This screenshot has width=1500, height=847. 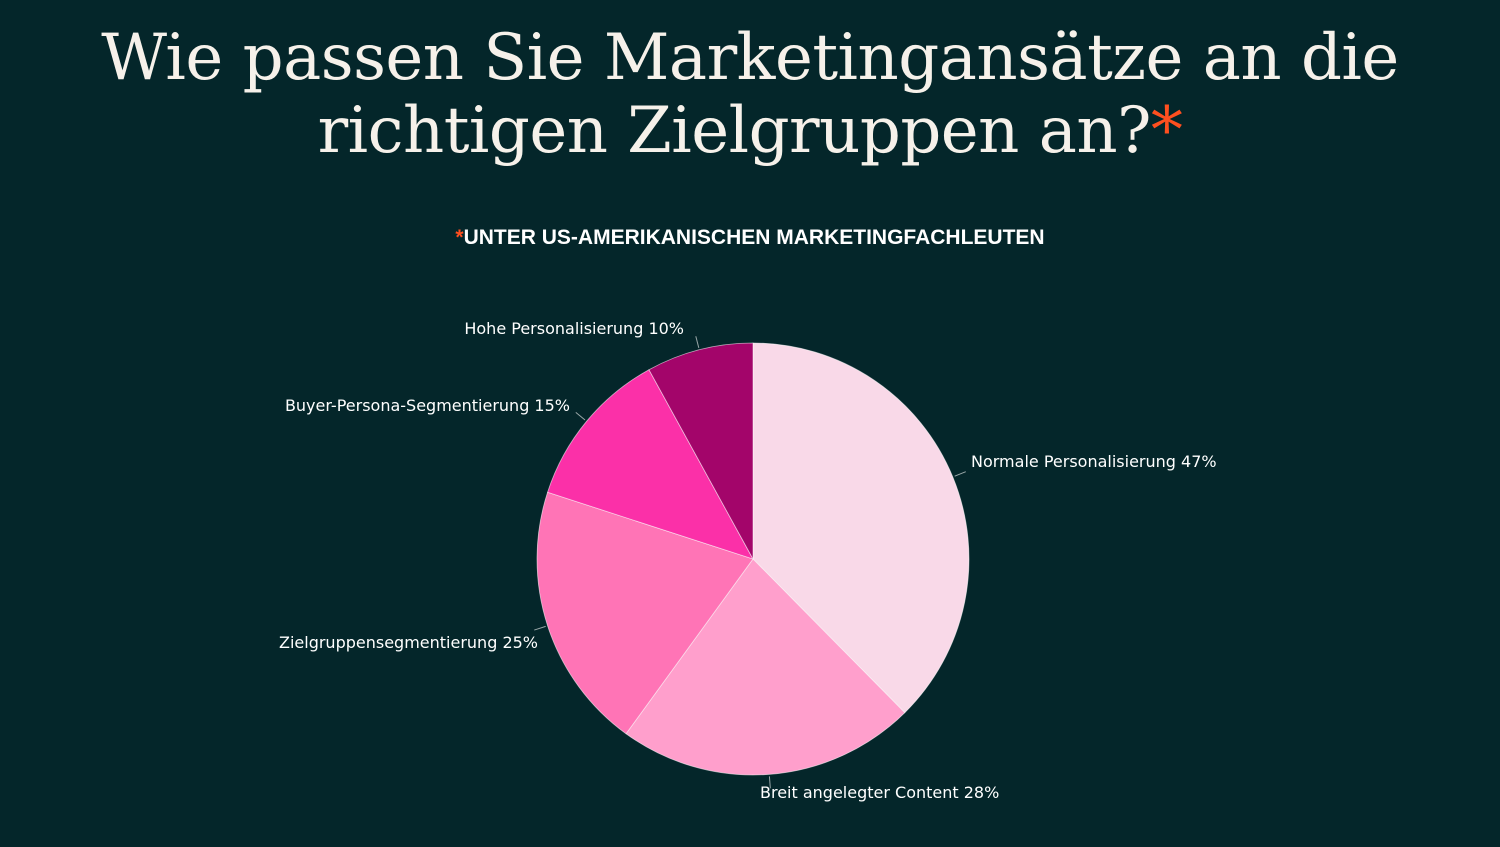 What do you see at coordinates (750, 58) in the screenshot?
I see `title-line-1: Wie passen Sie Marketingansätze an die` at bounding box center [750, 58].